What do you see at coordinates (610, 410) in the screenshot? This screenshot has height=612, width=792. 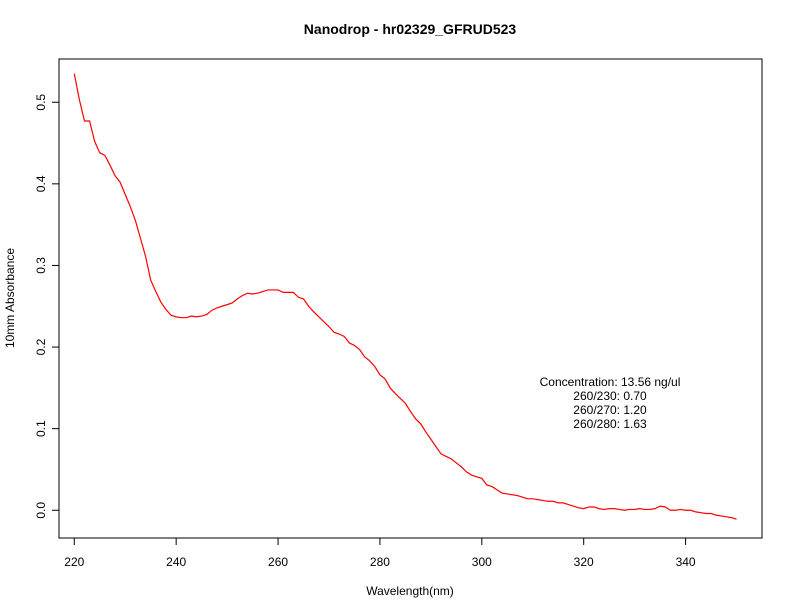 I see `ratio-260-270-annotation: 260/270: 1.20` at bounding box center [610, 410].